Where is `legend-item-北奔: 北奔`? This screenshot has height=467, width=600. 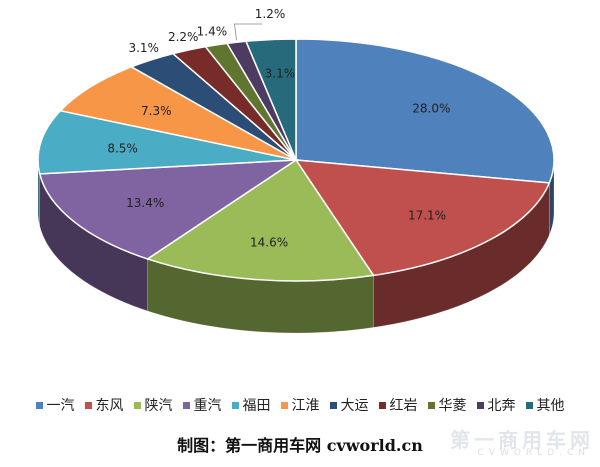
legend-item-北奔: 北奔 is located at coordinates (496, 405).